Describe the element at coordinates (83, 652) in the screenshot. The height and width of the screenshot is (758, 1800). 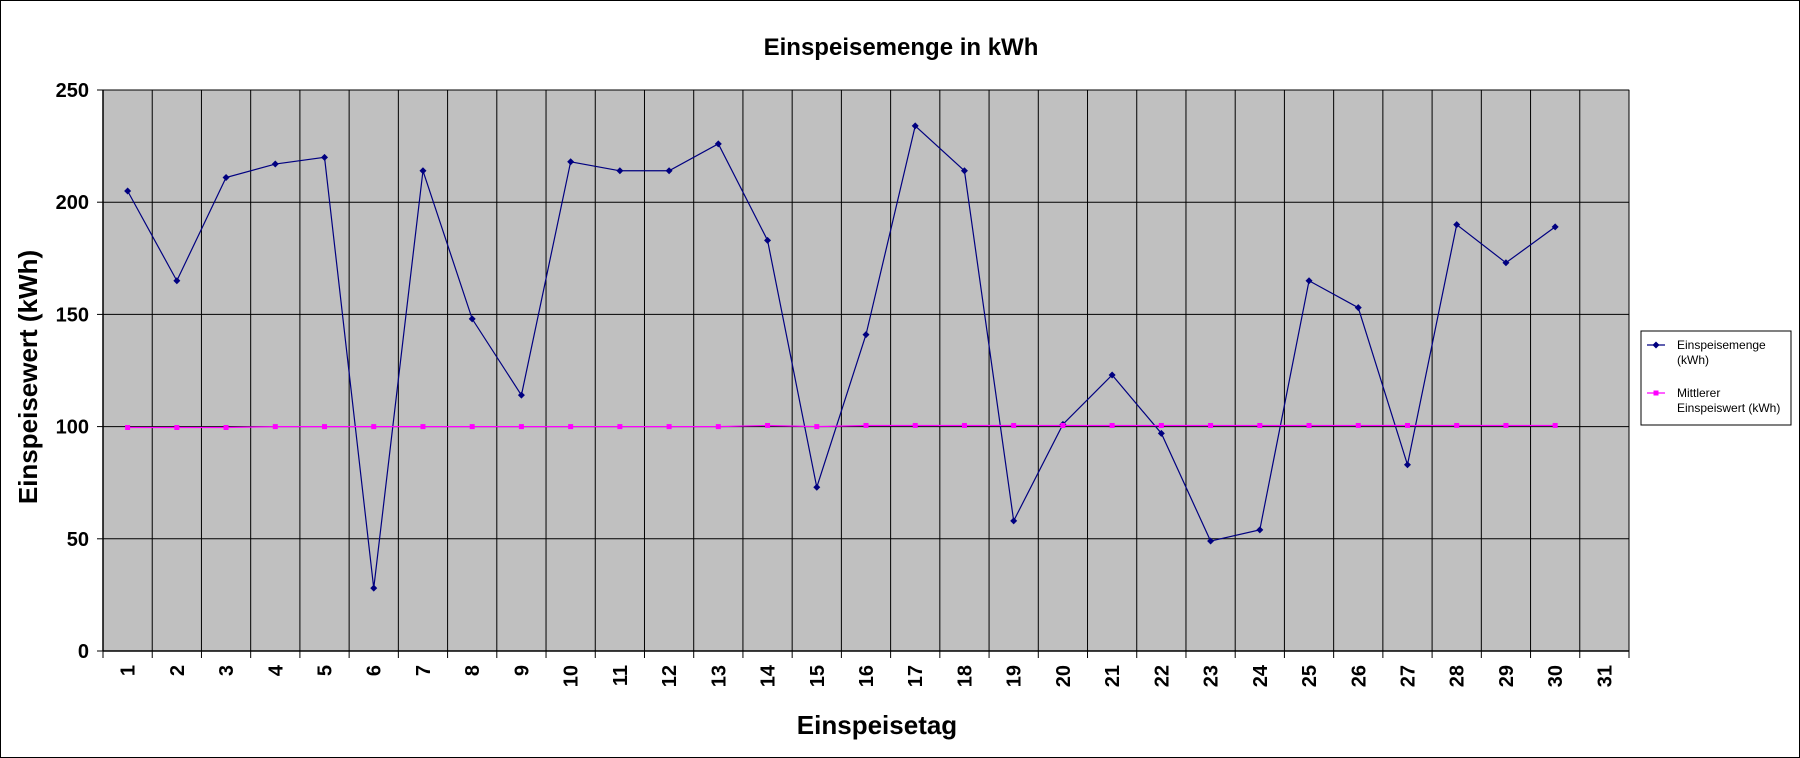
I see `y-tick-label: 0` at that location.